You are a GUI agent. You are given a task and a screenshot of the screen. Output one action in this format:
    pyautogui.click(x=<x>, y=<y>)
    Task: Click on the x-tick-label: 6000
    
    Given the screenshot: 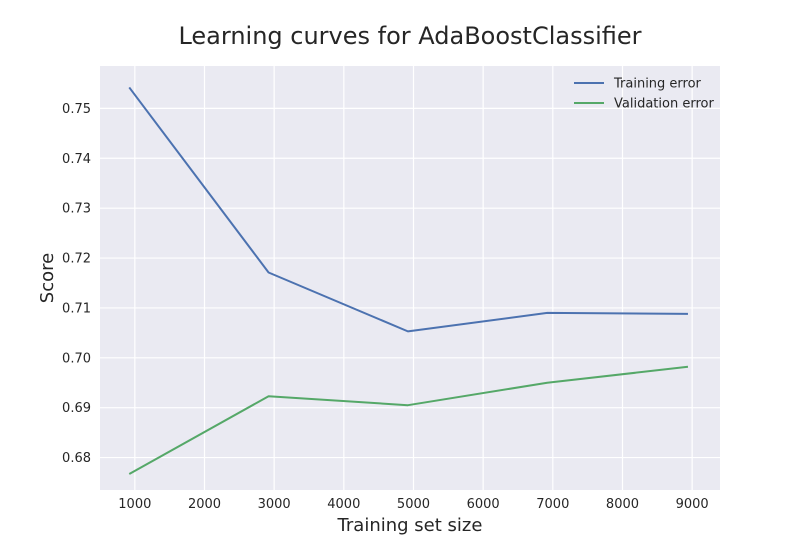 What is the action you would take?
    pyautogui.click(x=483, y=504)
    